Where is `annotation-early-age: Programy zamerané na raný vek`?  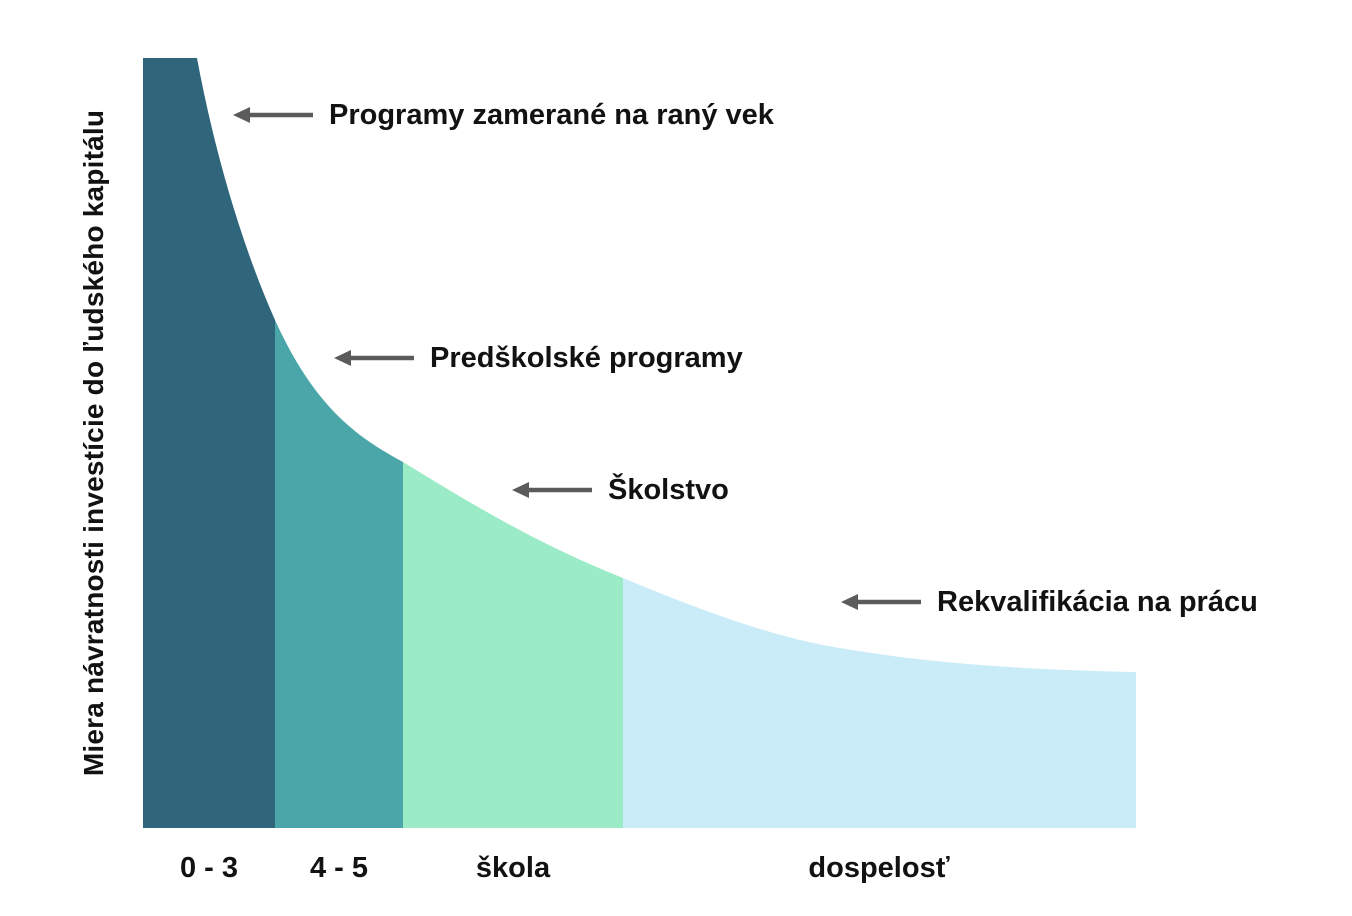 annotation-early-age: Programy zamerané na raný vek is located at coordinates (503, 115).